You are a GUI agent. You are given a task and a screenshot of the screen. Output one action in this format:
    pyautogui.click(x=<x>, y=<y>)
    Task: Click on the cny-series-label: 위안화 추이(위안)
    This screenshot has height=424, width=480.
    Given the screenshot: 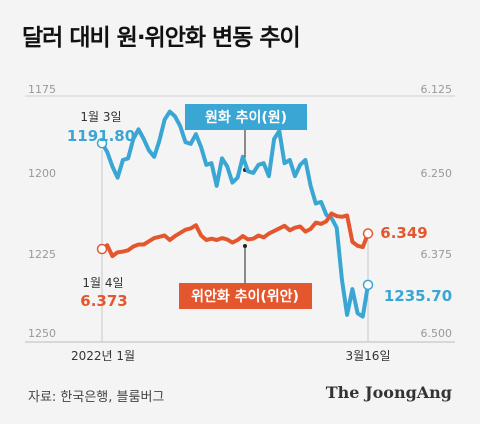 What is the action you would take?
    pyautogui.click(x=245, y=296)
    